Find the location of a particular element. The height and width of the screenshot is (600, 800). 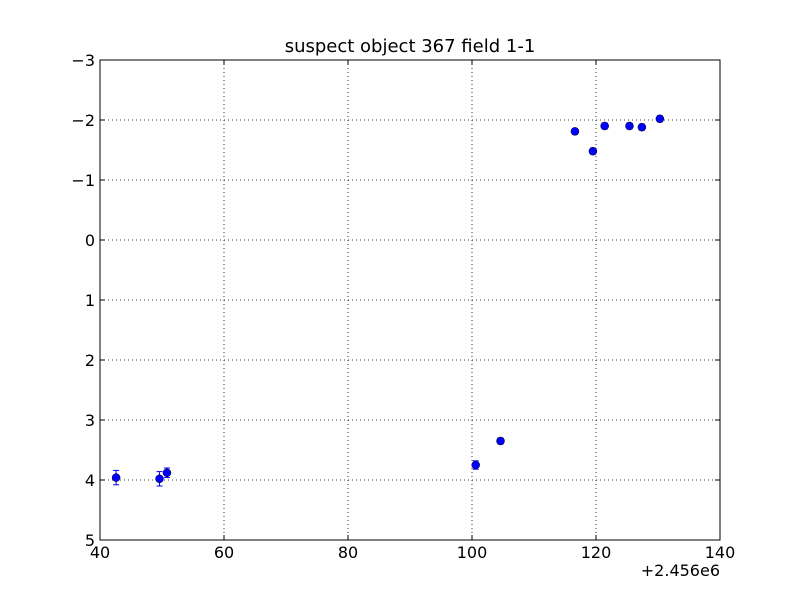

chart-title: suspect object 367 field 1-1 is located at coordinates (410, 46).